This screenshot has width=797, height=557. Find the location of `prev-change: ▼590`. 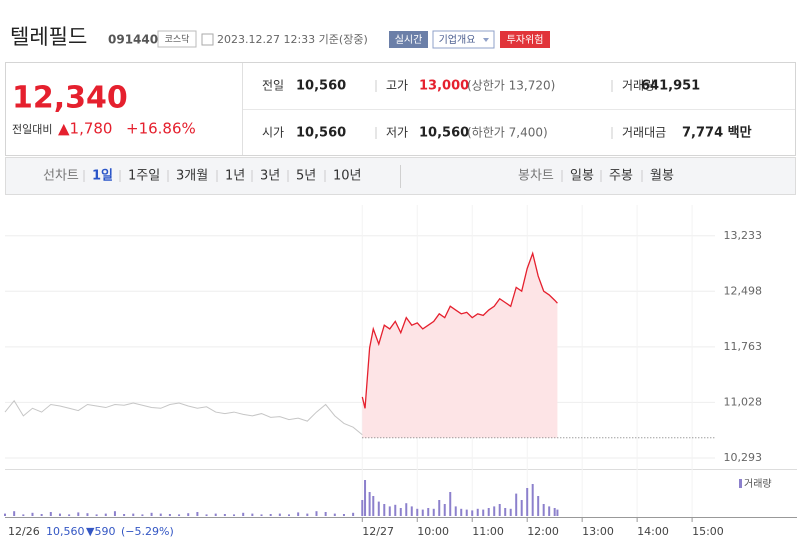

prev-change: ▼590 is located at coordinates (100, 531).